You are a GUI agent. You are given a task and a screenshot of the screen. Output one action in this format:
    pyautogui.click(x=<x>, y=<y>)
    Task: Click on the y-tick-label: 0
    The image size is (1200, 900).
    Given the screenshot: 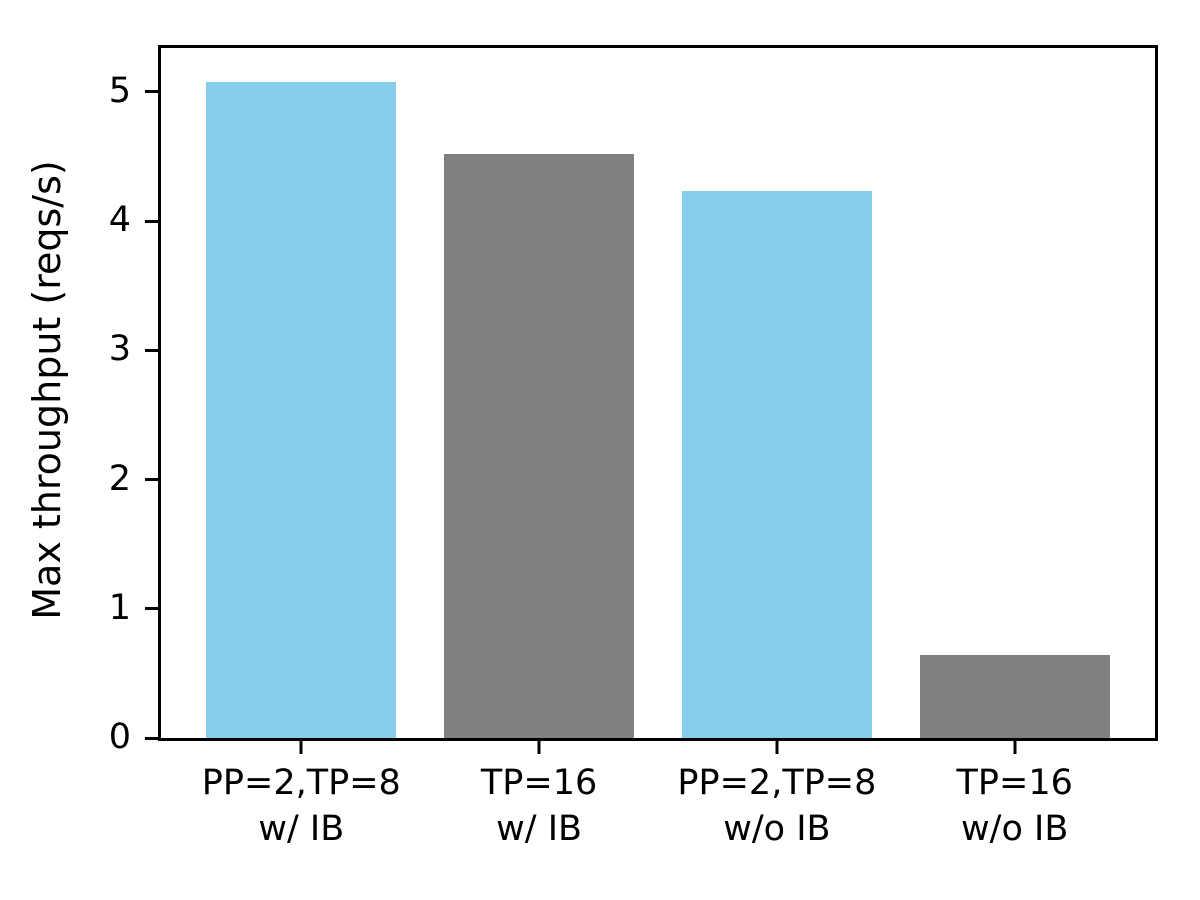 What is the action you would take?
    pyautogui.click(x=119, y=736)
    